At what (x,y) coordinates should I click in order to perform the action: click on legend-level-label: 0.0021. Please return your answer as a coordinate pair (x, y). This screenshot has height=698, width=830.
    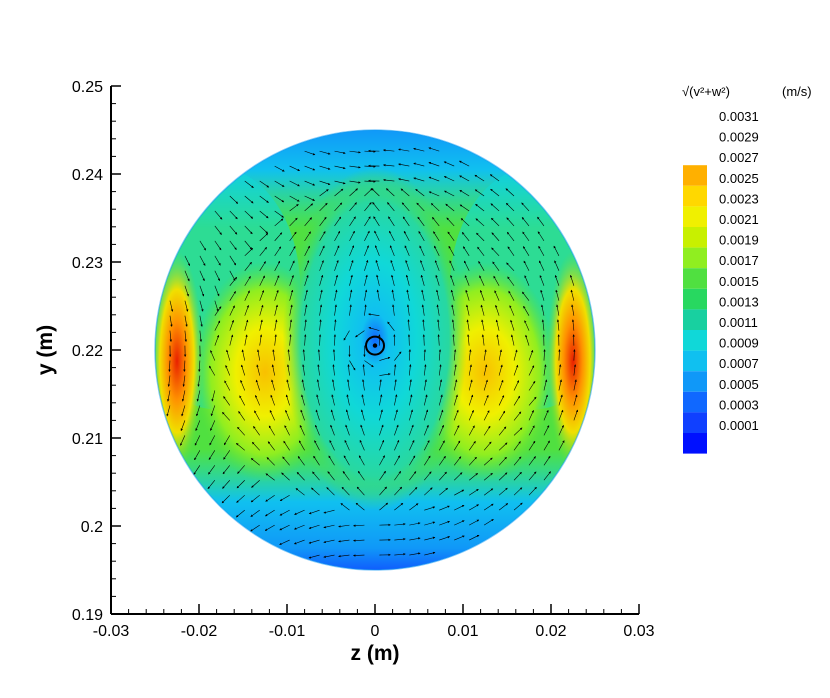
    Looking at the image, I should click on (739, 219).